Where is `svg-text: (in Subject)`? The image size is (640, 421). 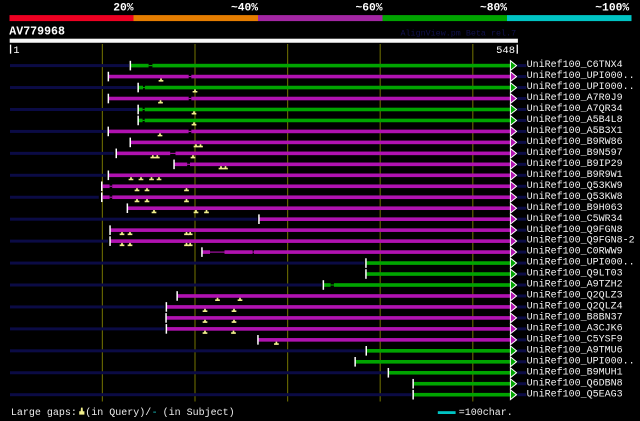
svg-text: (in Subject) is located at coordinates (199, 413).